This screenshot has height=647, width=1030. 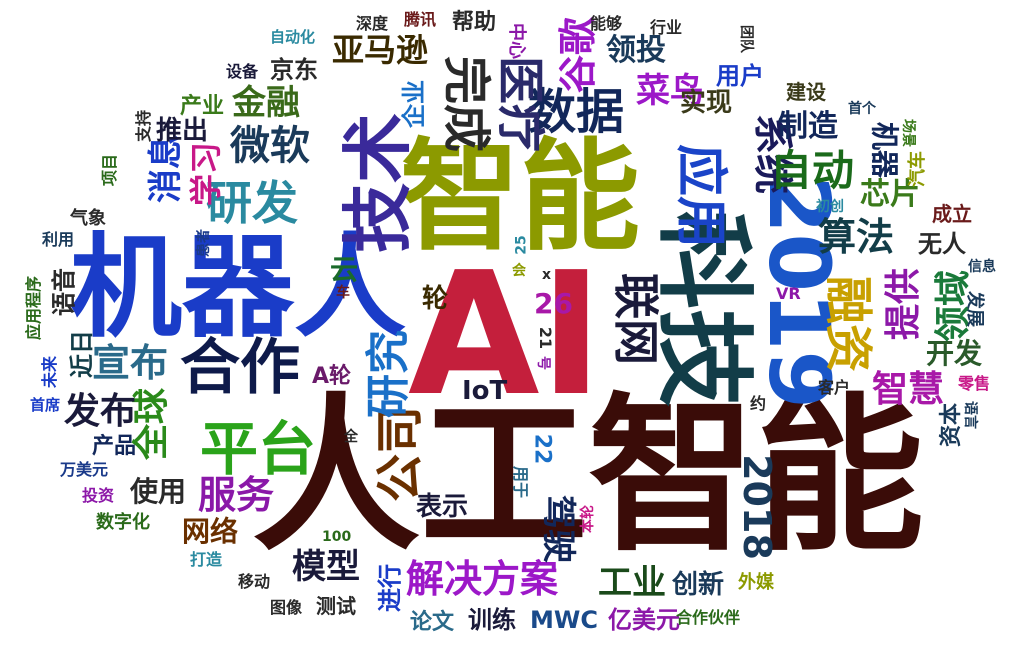 What do you see at coordinates (606, 23) in the screenshot?
I see `word: 能够` at bounding box center [606, 23].